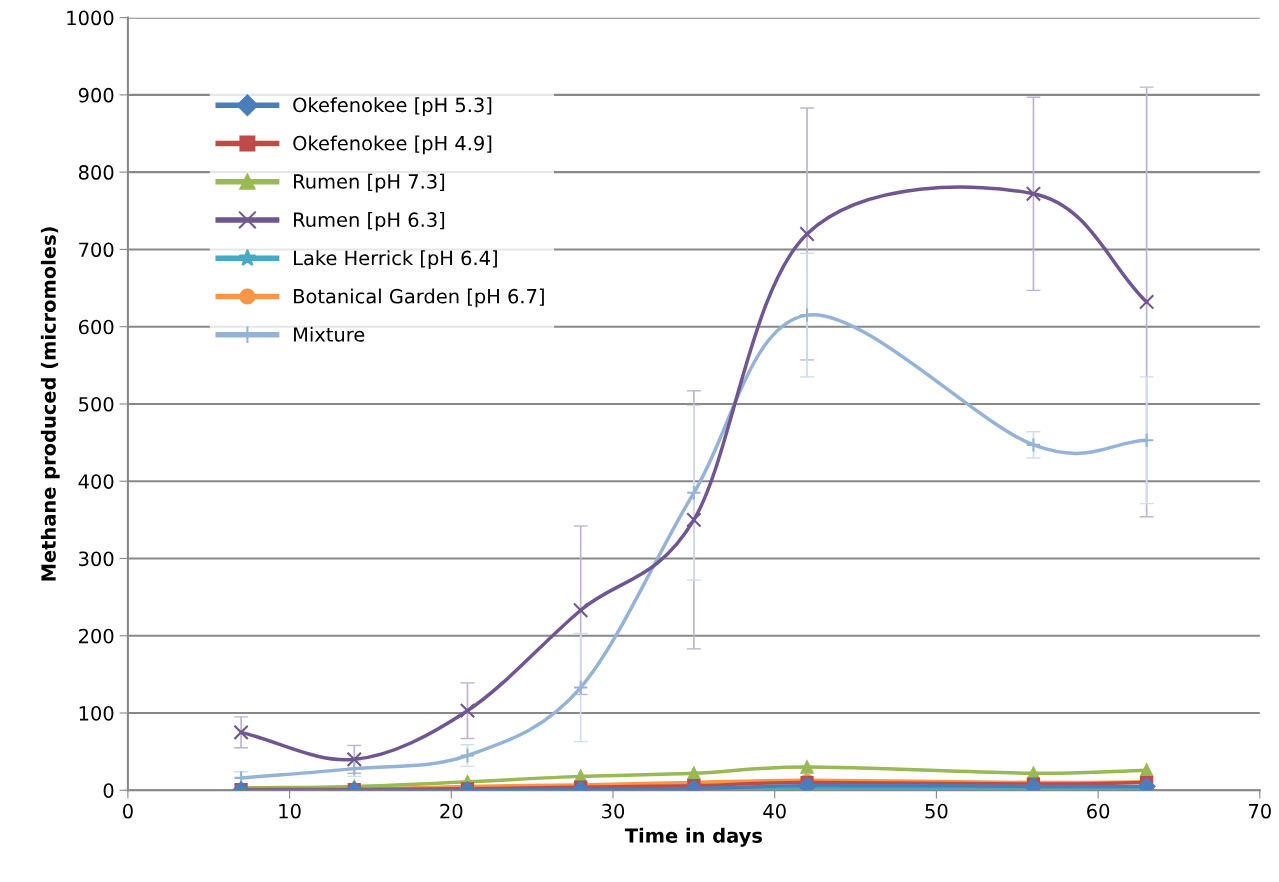 The width and height of the screenshot is (1279, 882). I want to click on y-tick-label: 100, so click(96, 713).